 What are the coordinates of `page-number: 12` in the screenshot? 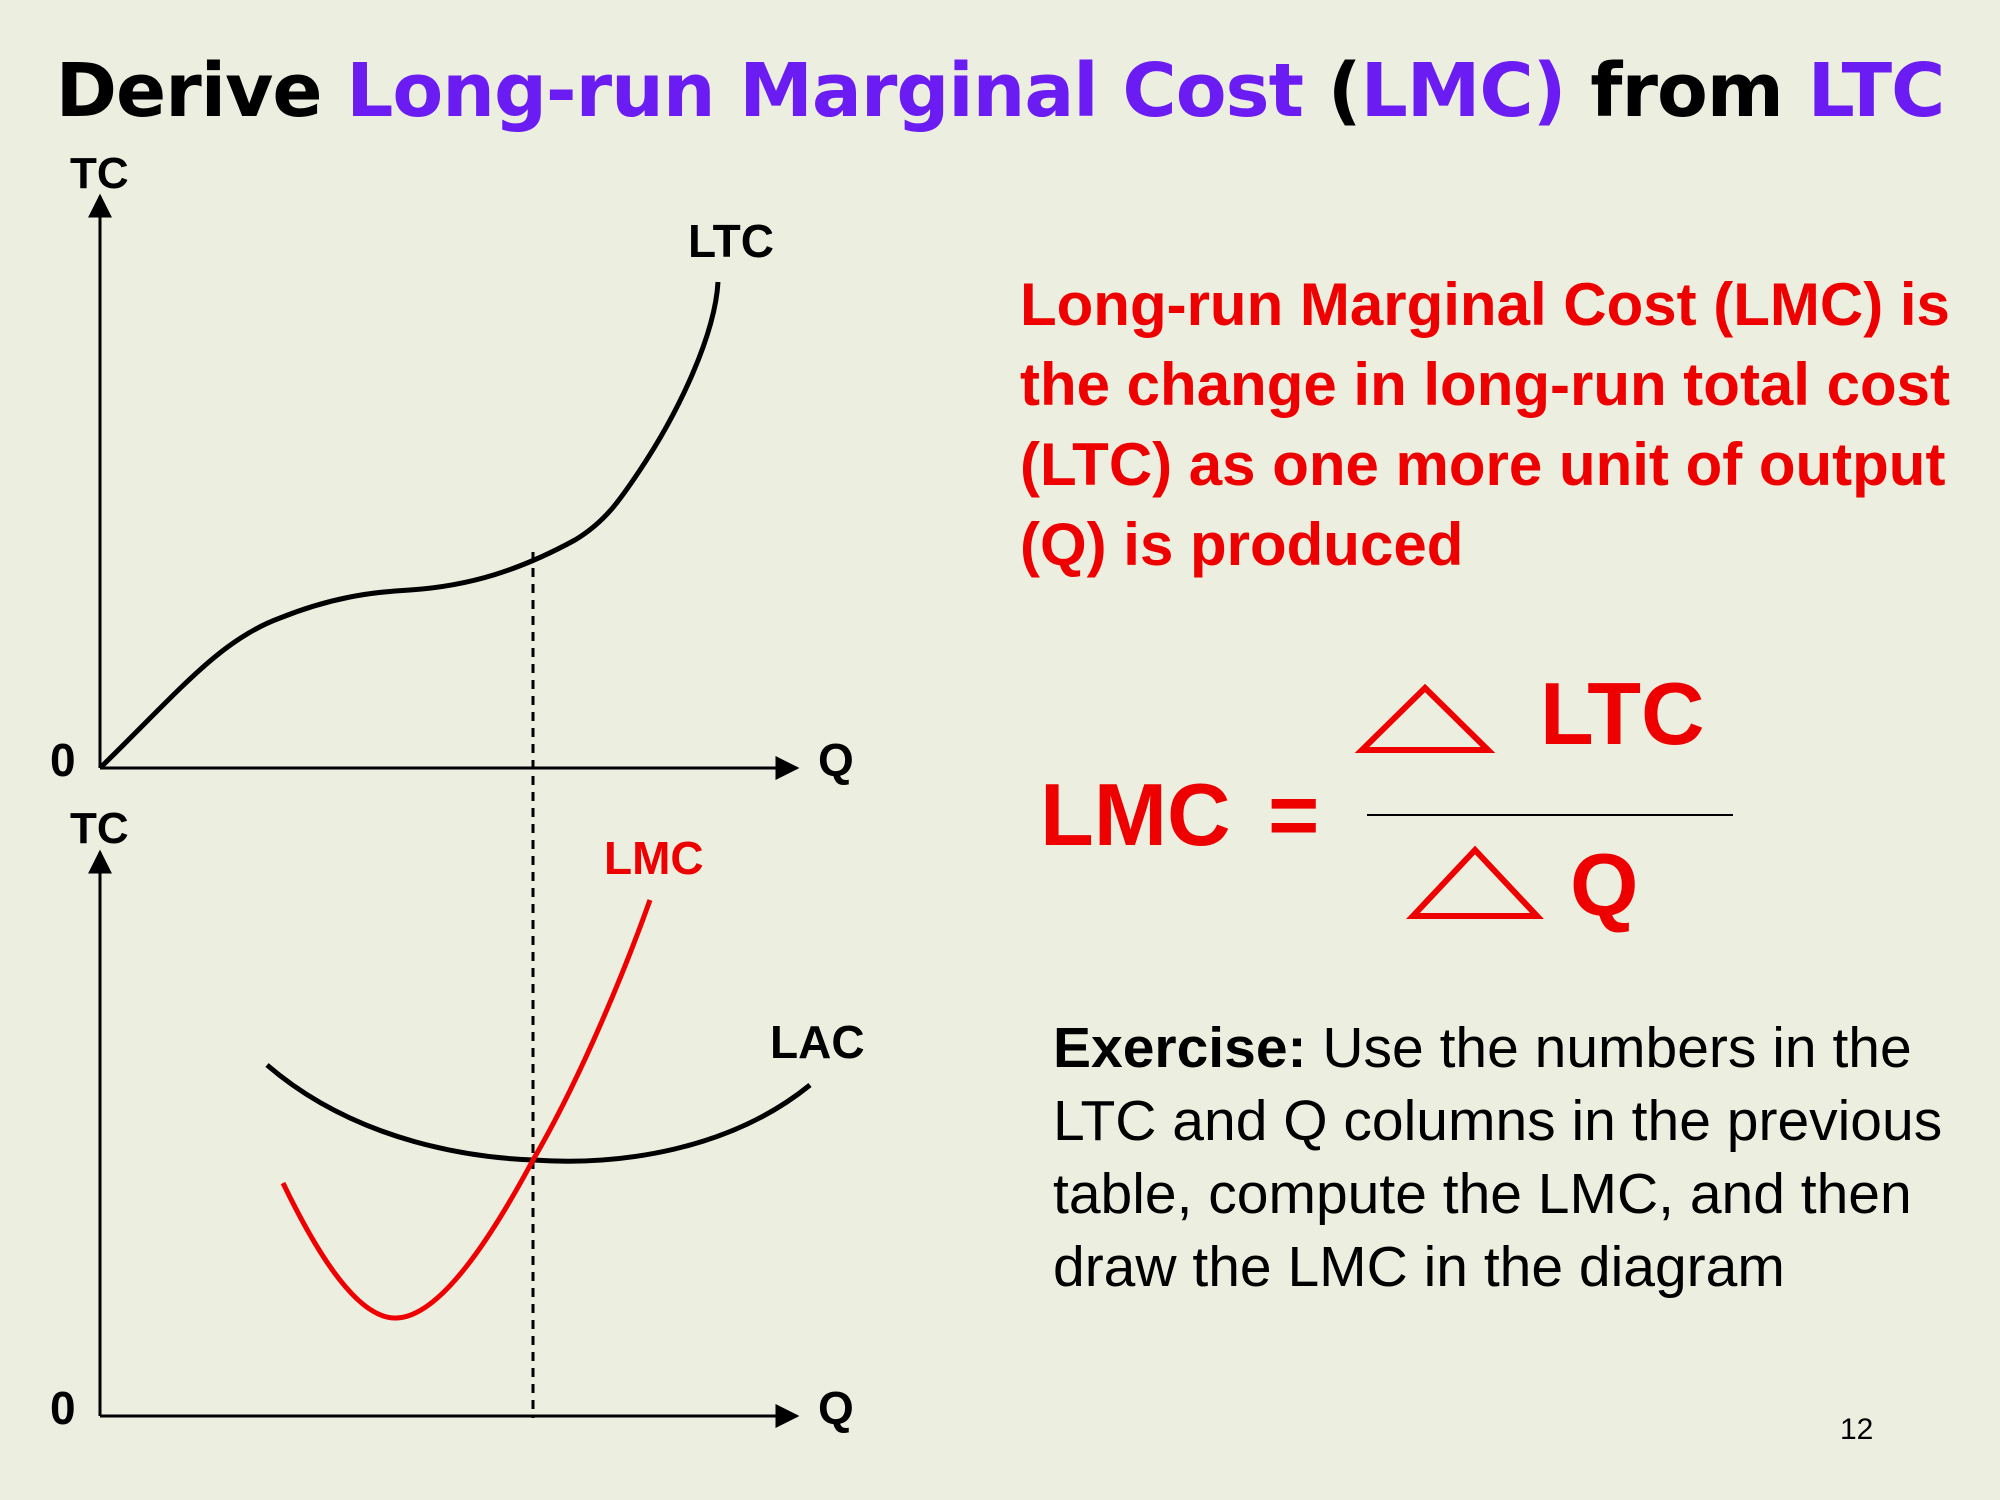 It's located at (1857, 1429).